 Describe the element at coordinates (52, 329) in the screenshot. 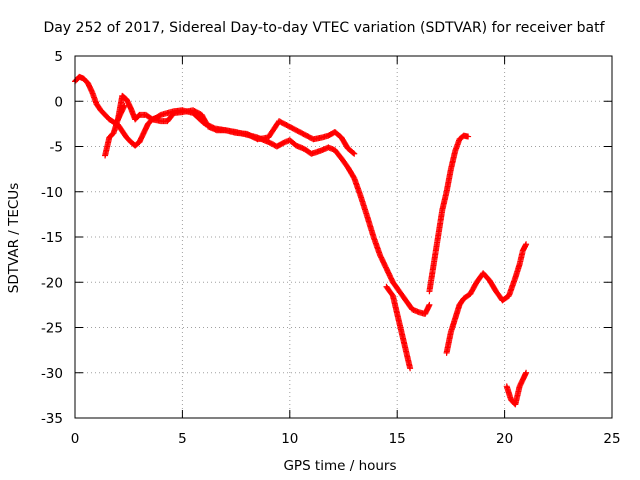

I see `y-tick-label: -25` at that location.